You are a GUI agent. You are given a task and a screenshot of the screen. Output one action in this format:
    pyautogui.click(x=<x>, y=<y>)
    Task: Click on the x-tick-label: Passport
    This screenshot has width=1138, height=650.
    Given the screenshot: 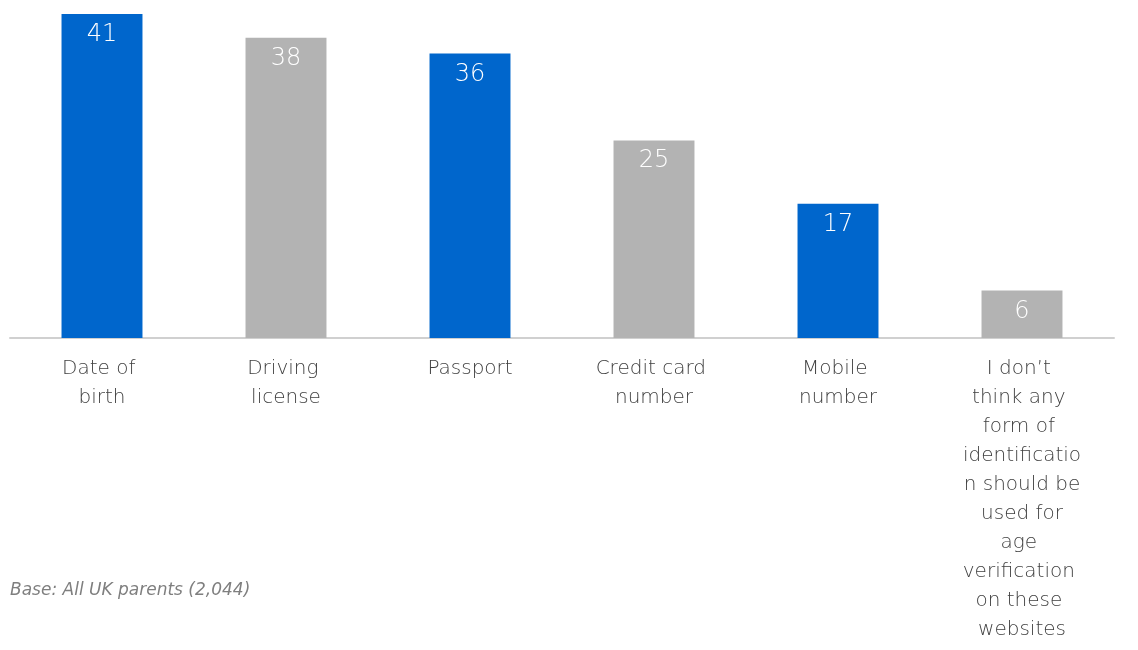 What is the action you would take?
    pyautogui.click(x=470, y=366)
    